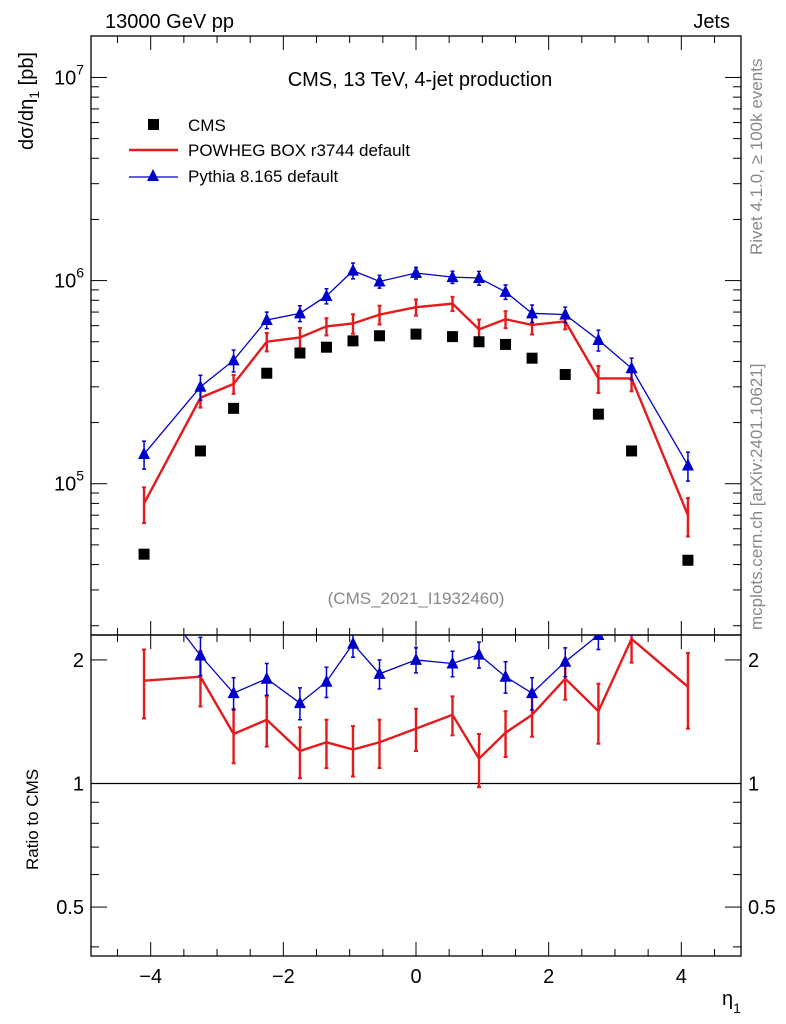 Image resolution: width=786 pixels, height=1024 pixels. I want to click on legend-pythia-label: Pythia 8.165 default, so click(263, 176).